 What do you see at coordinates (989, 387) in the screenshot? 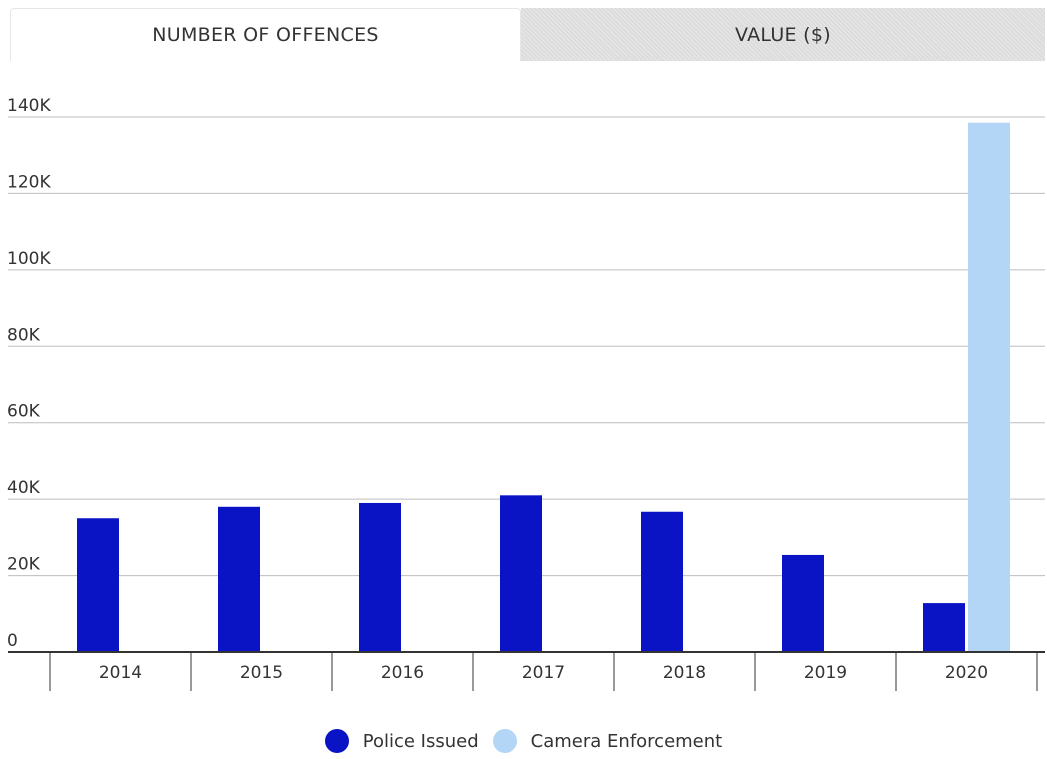
I see `bar-camera-enforcement` at bounding box center [989, 387].